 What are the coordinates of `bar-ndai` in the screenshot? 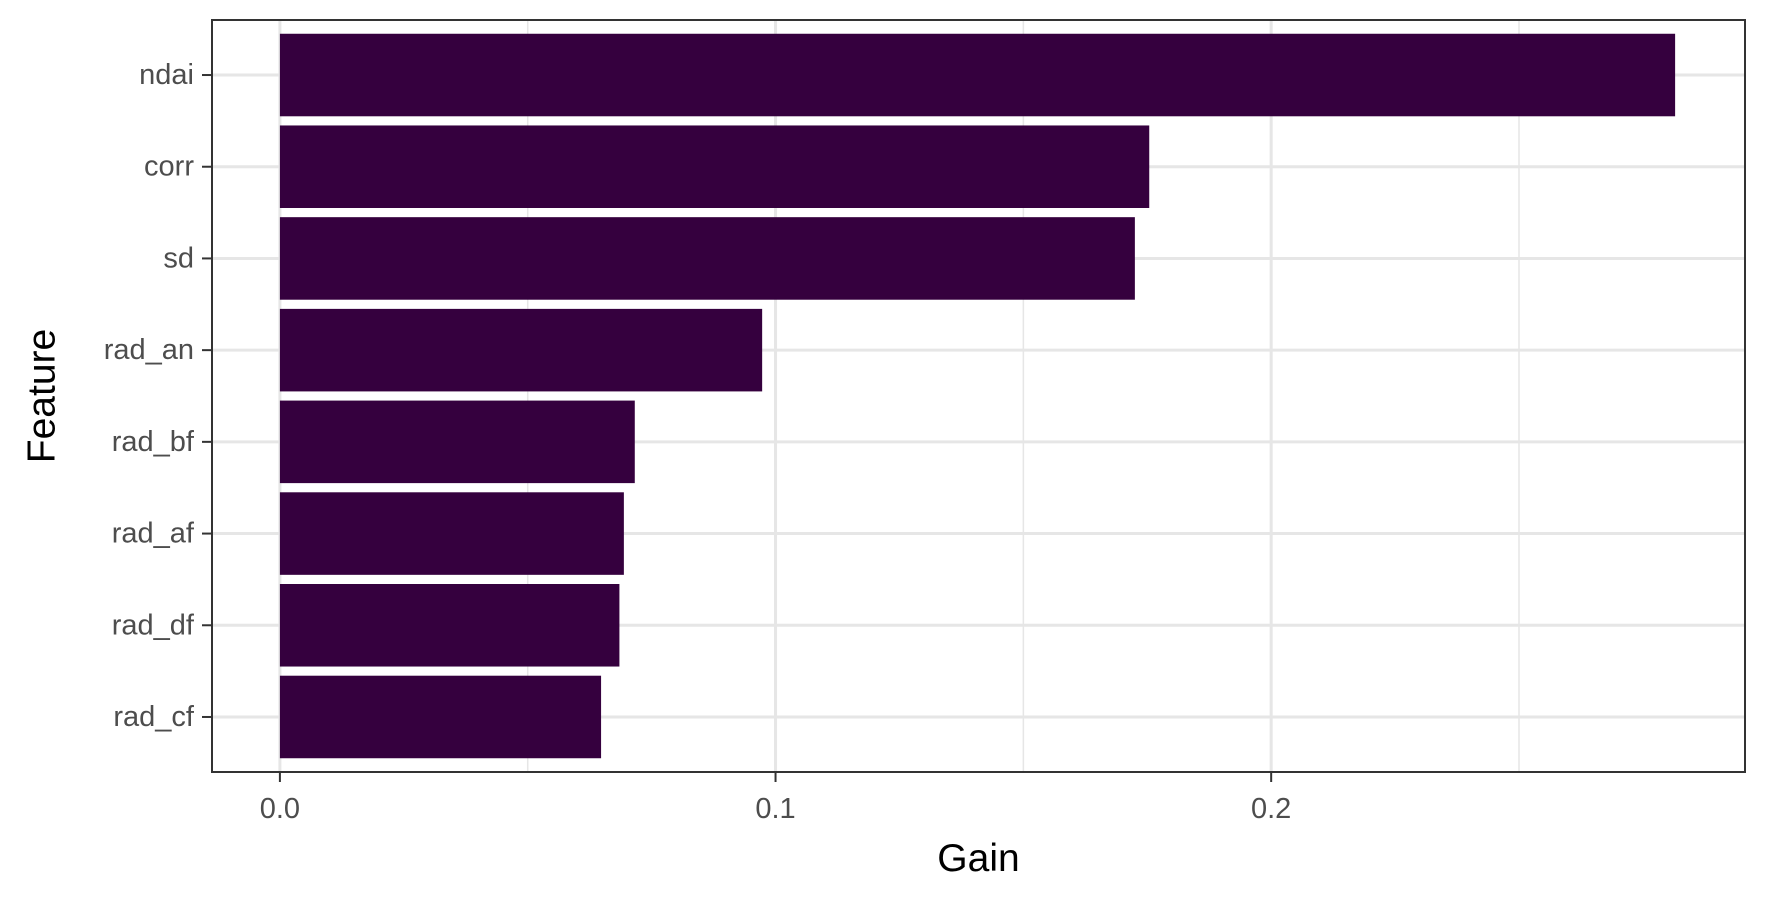 It's located at (977, 75).